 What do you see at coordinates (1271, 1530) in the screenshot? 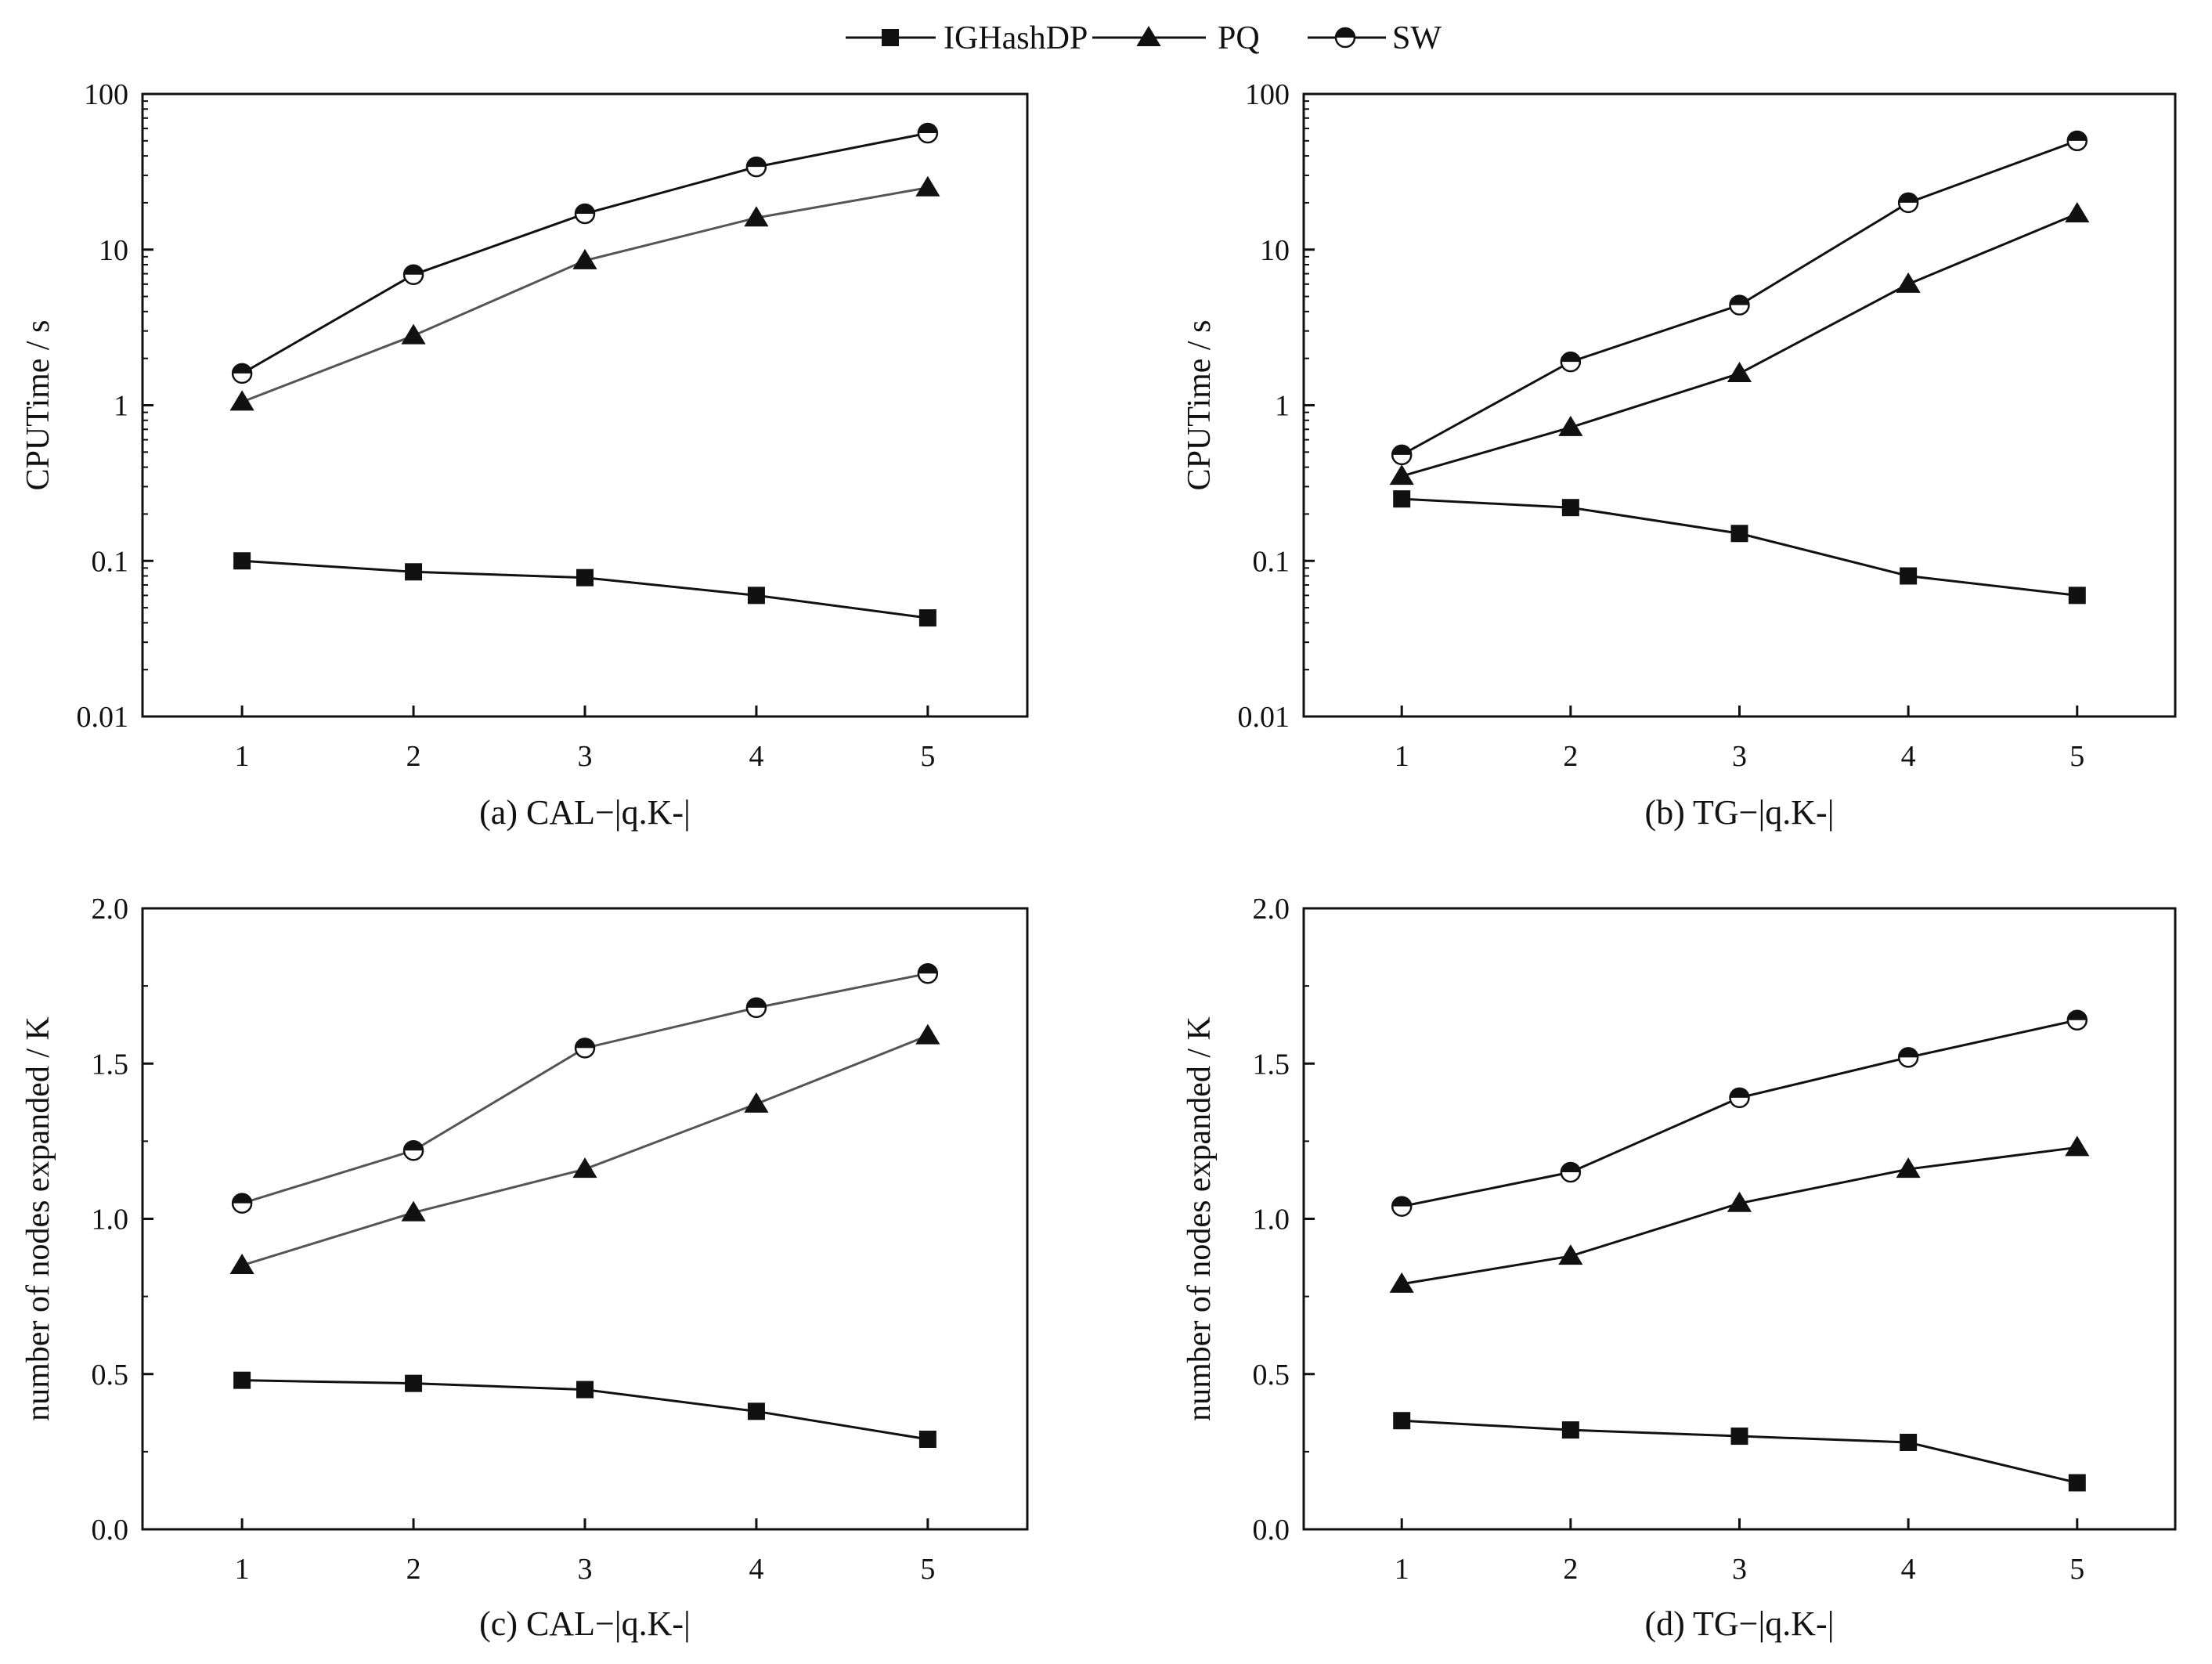
I see `y-tick-label: 0.0` at bounding box center [1271, 1530].